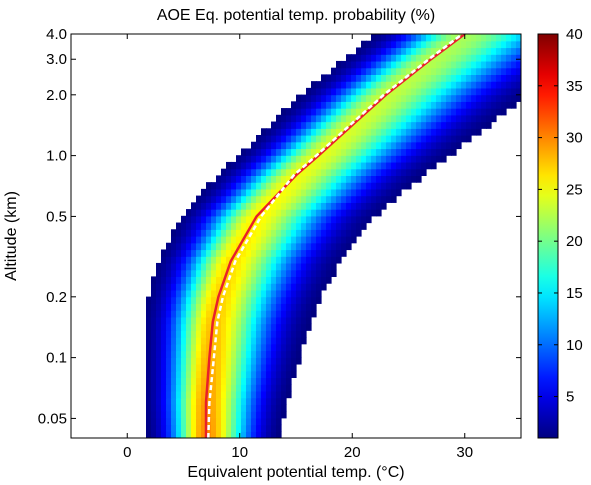 This screenshot has width=591, height=485. Describe the element at coordinates (574, 345) in the screenshot. I see `colorbar-tick-label: 10` at that location.